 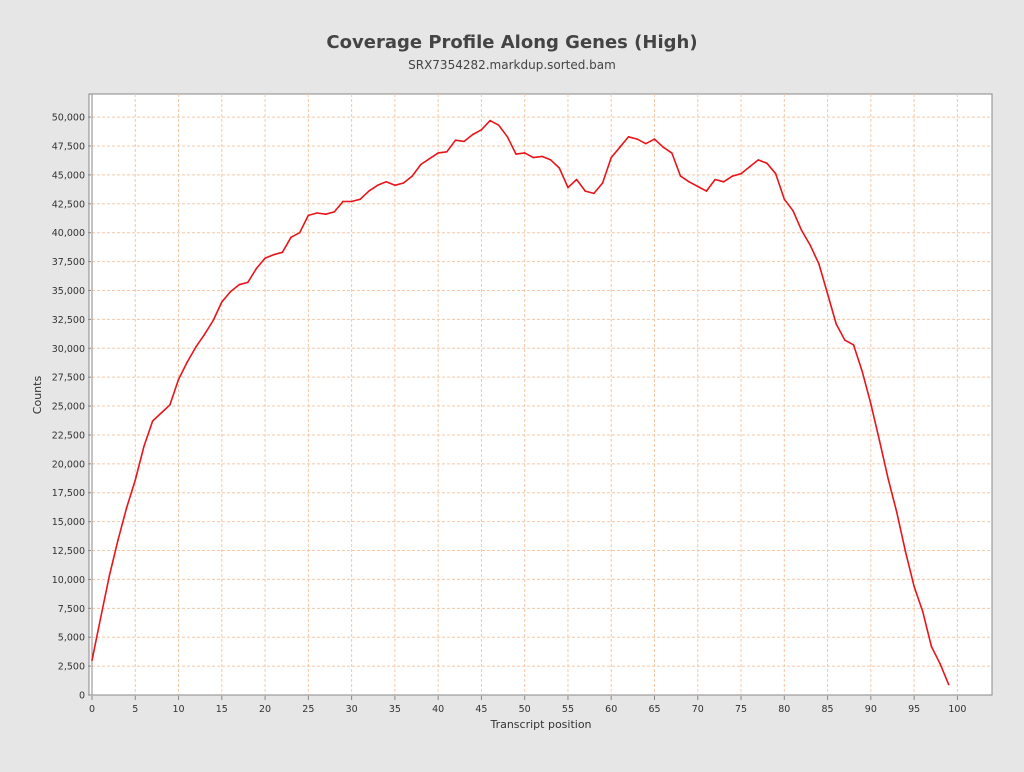 What do you see at coordinates (68, 291) in the screenshot?
I see `y-tick-label: 35,000` at bounding box center [68, 291].